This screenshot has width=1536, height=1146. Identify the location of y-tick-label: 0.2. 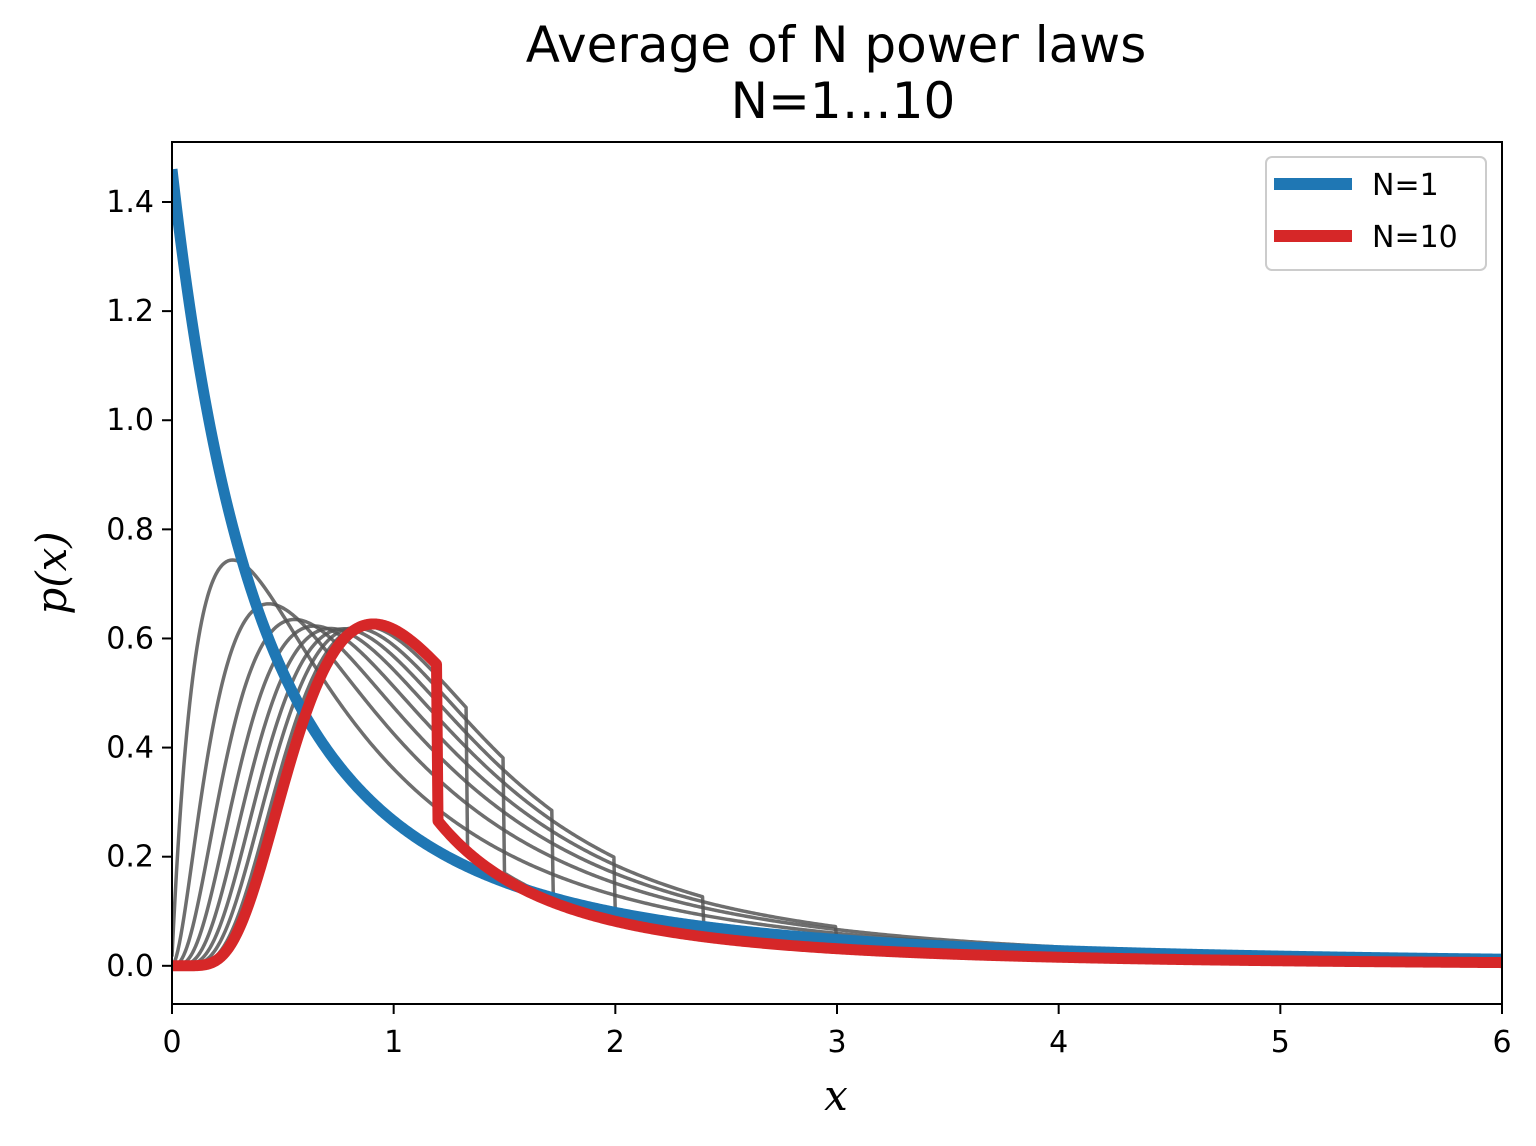
(130, 857).